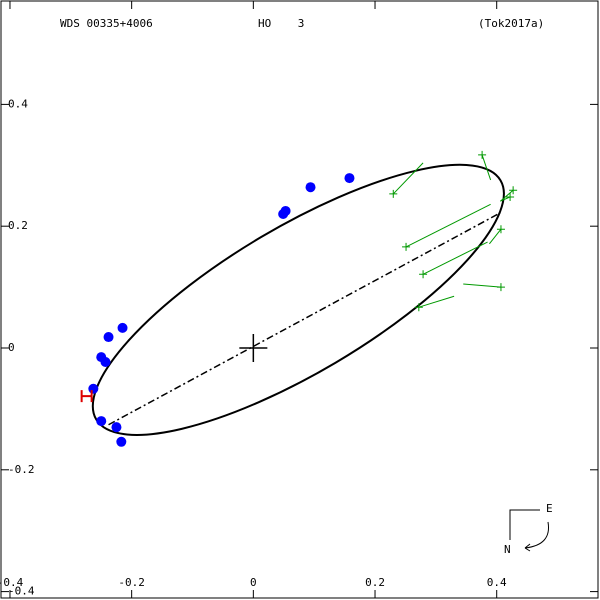 The image size is (600, 600). I want to click on x-tick-label: 0, so click(253, 582).